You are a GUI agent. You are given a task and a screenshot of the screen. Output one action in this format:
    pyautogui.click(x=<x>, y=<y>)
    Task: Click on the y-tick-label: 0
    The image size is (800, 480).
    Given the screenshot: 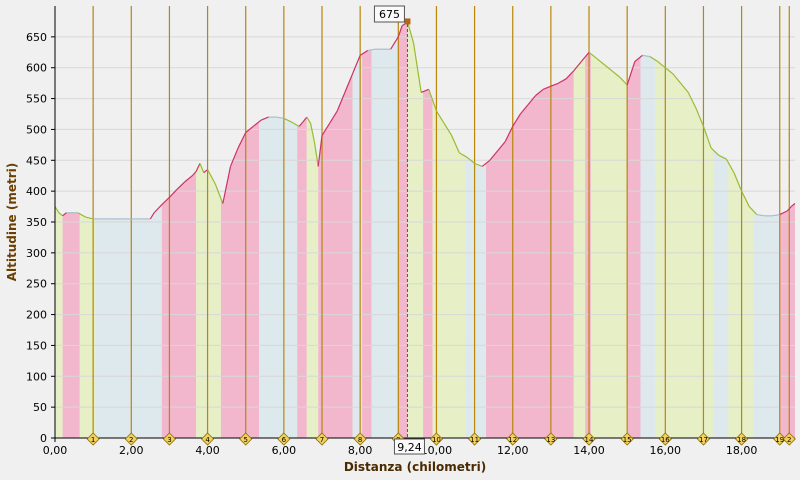 What is the action you would take?
    pyautogui.click(x=43, y=438)
    